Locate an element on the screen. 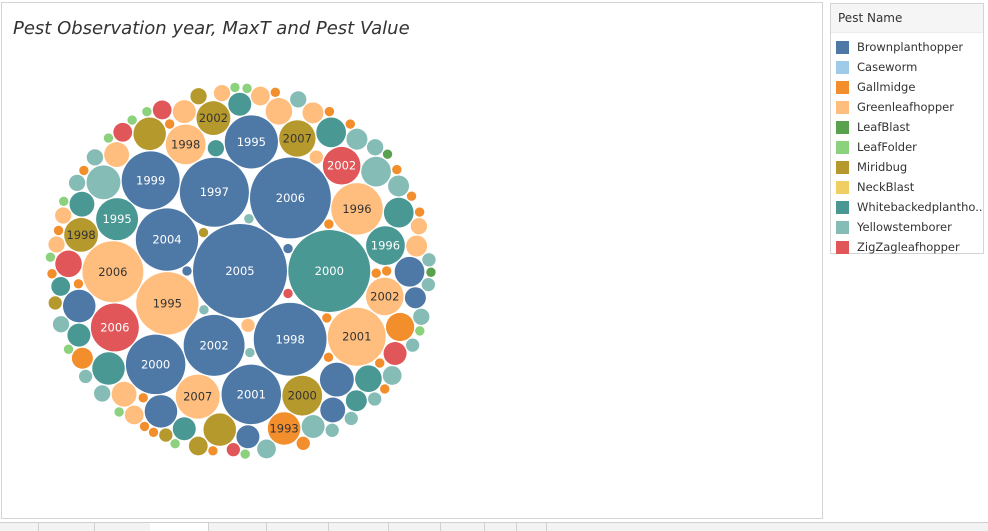 Image resolution: width=988 pixels, height=531 pixels. bubble-mark: 1997 is located at coordinates (214, 192).